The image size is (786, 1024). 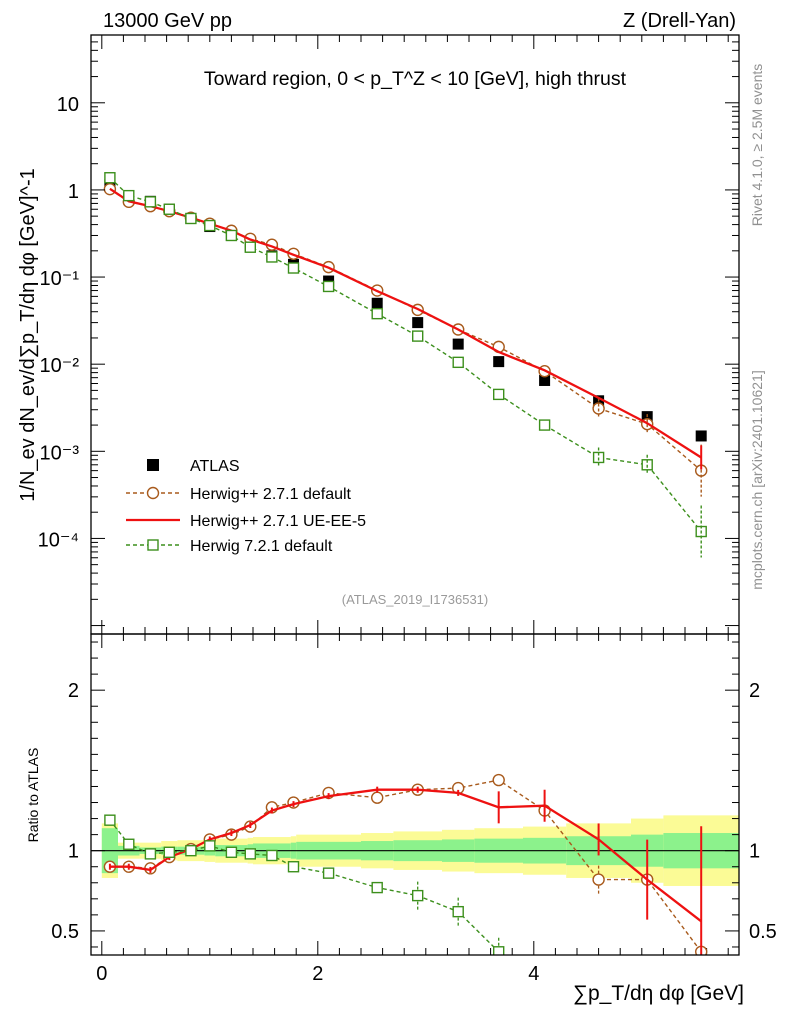 What do you see at coordinates (28, 334) in the screenshot?
I see `main-ylabel: 1/N_ev dN_ev/d∑p_T/dη dφ [GeV]^-1` at bounding box center [28, 334].